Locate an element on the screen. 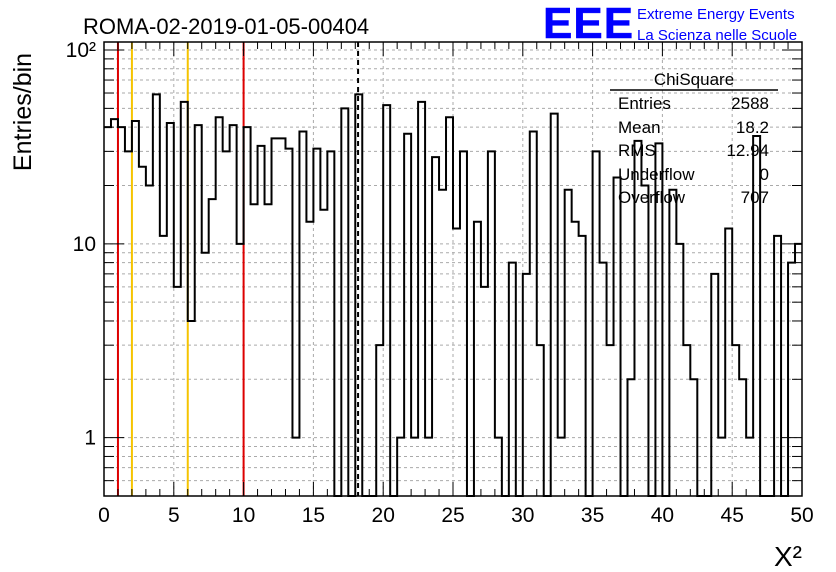 The image size is (836, 572). stats-value-entries: 2588 is located at coordinates (750, 103).